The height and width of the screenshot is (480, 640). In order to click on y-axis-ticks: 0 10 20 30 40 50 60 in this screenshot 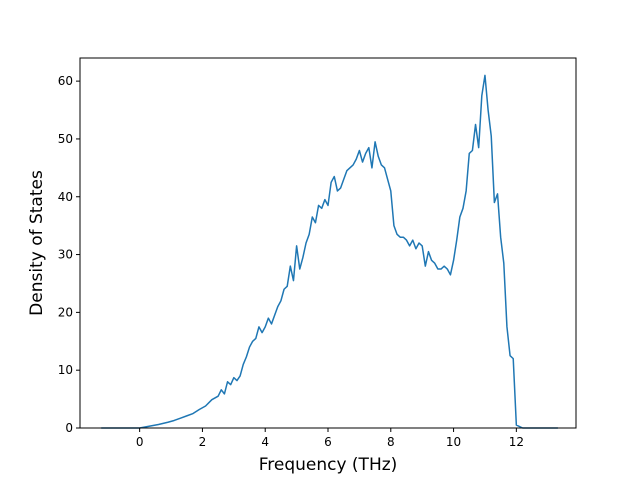, I will do `click(69, 254)`.